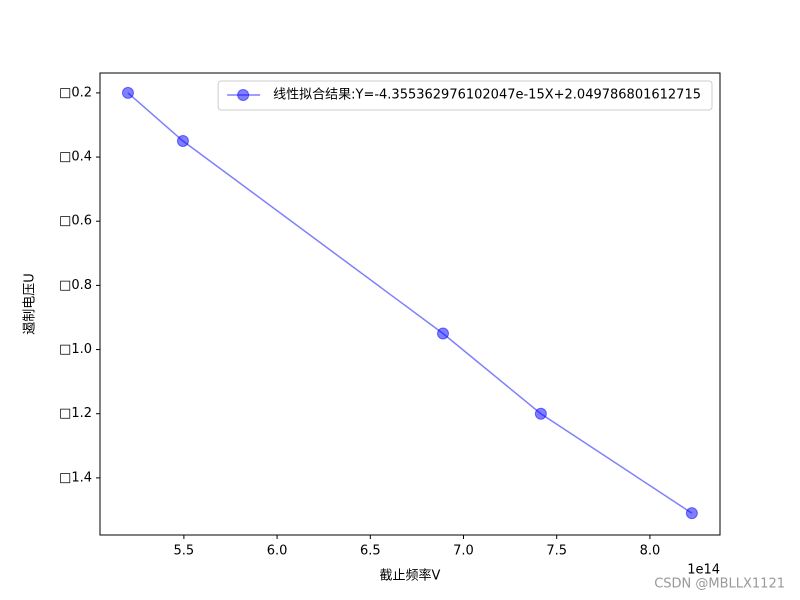 The image size is (800, 600). What do you see at coordinates (277, 551) in the screenshot?
I see `x-tick-label: 6.0` at bounding box center [277, 551].